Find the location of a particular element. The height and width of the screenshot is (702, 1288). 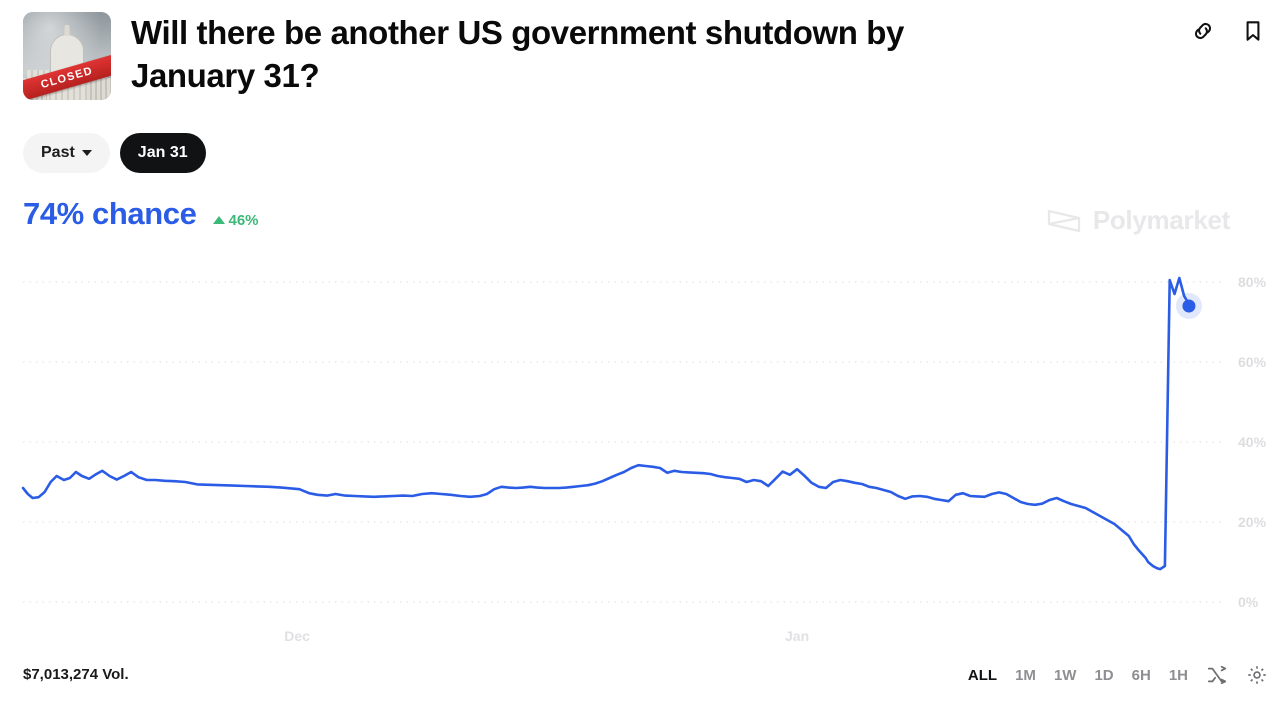

y-axis-tick-label: 80% is located at coordinates (1252, 282).